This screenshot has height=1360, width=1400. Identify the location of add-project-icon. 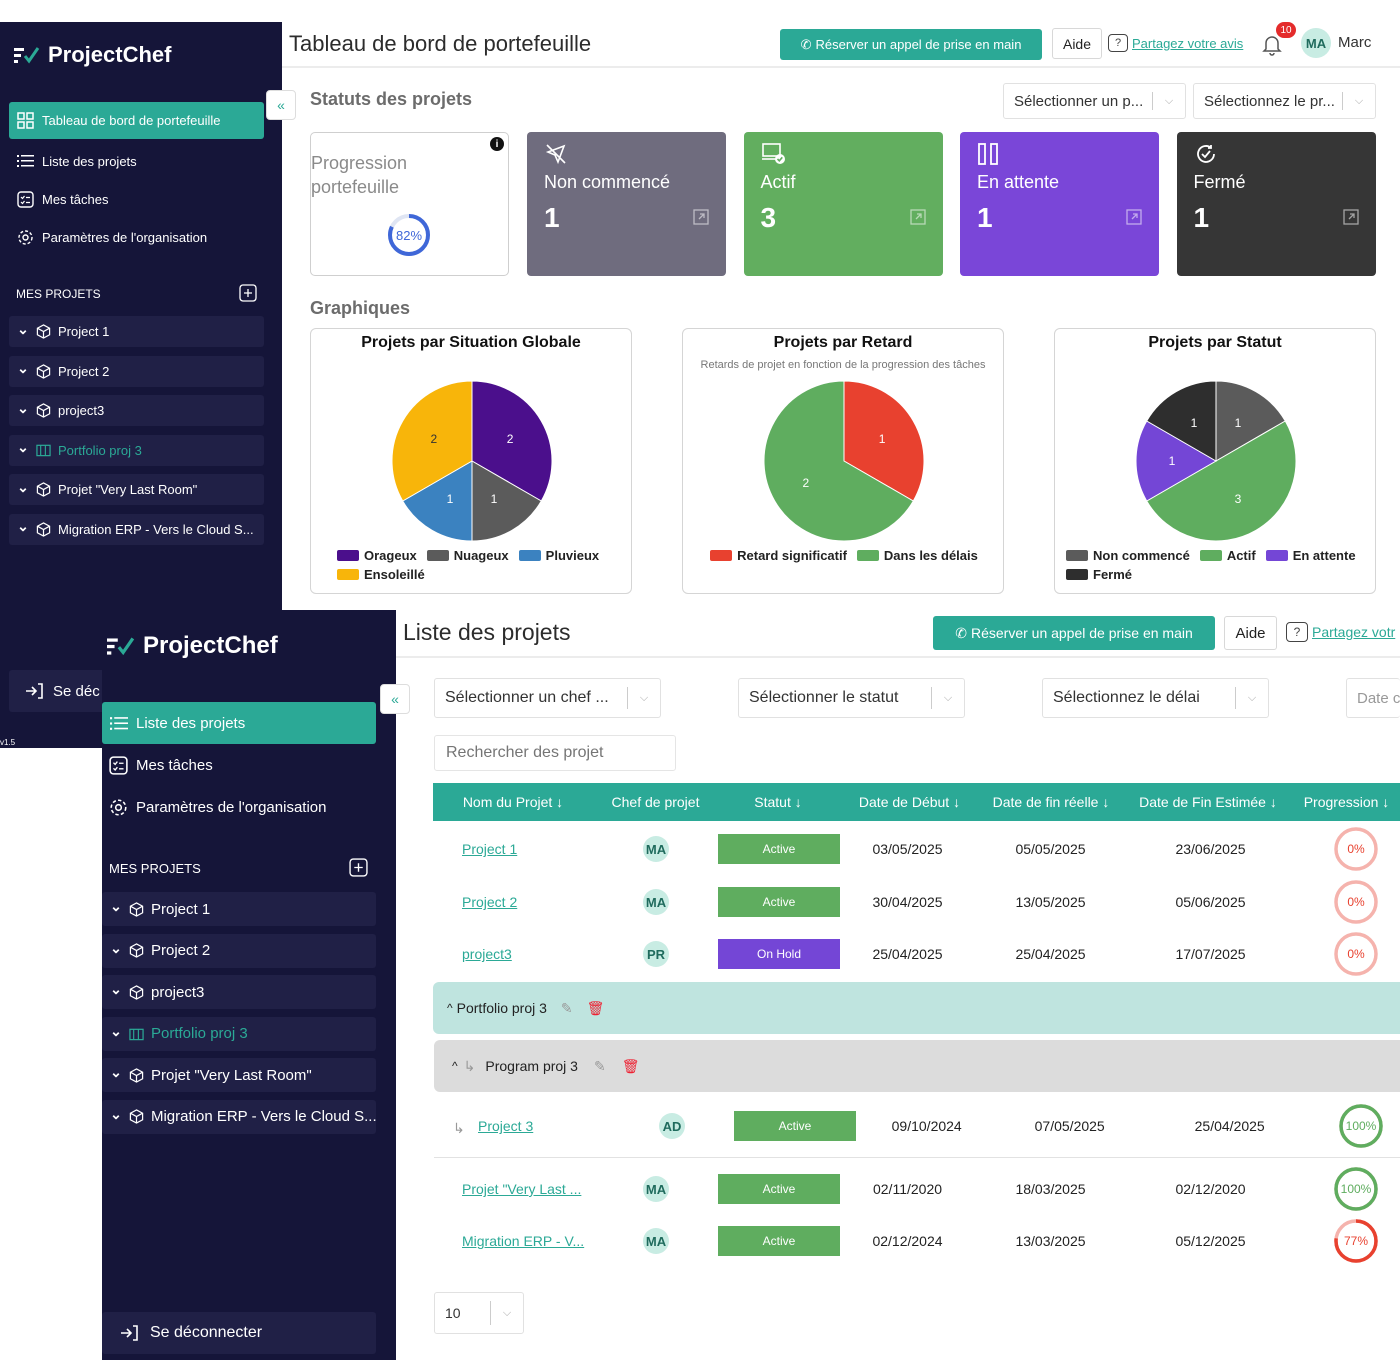
(358, 870).